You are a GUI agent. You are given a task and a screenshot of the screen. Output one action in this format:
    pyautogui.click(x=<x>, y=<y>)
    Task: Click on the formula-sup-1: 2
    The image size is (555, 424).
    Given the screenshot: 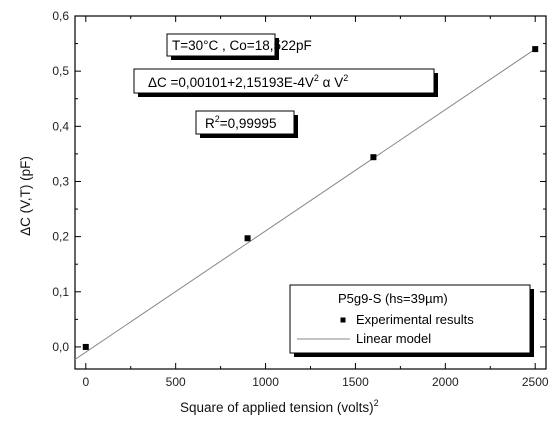 What is the action you would take?
    pyautogui.click(x=316, y=78)
    